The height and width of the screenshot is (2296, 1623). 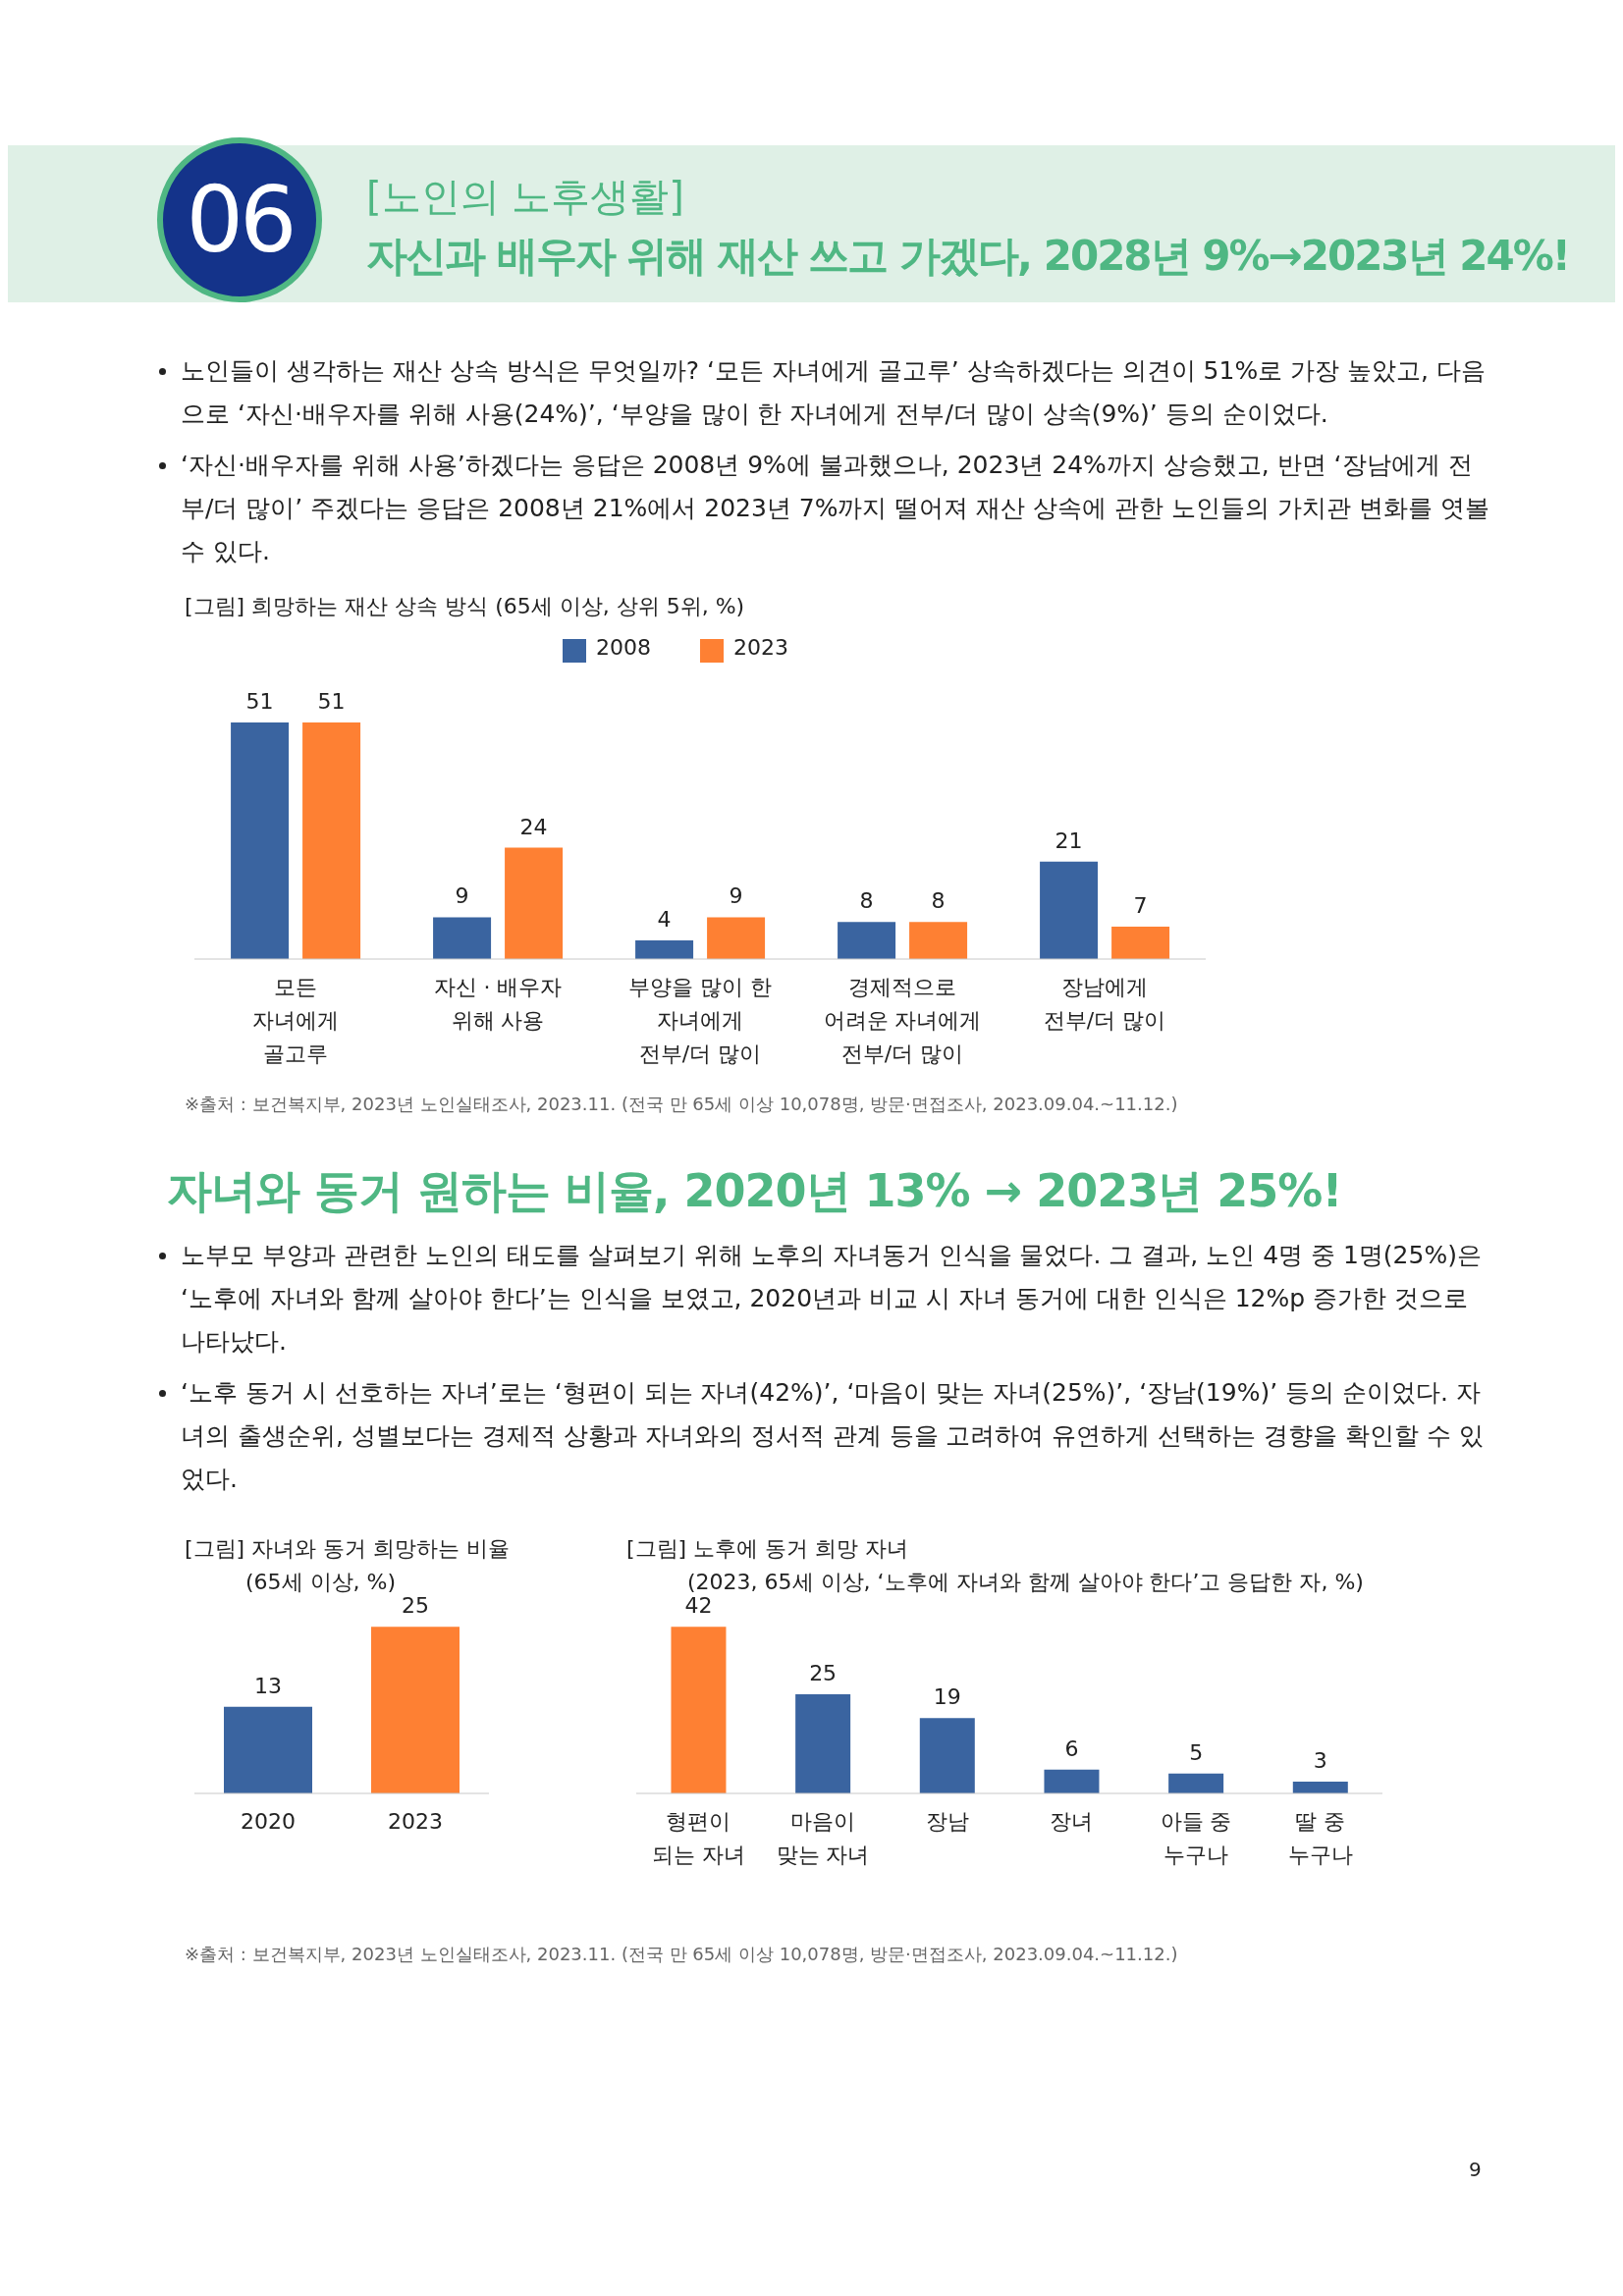 What do you see at coordinates (664, 920) in the screenshot?
I see `data-label: 4` at bounding box center [664, 920].